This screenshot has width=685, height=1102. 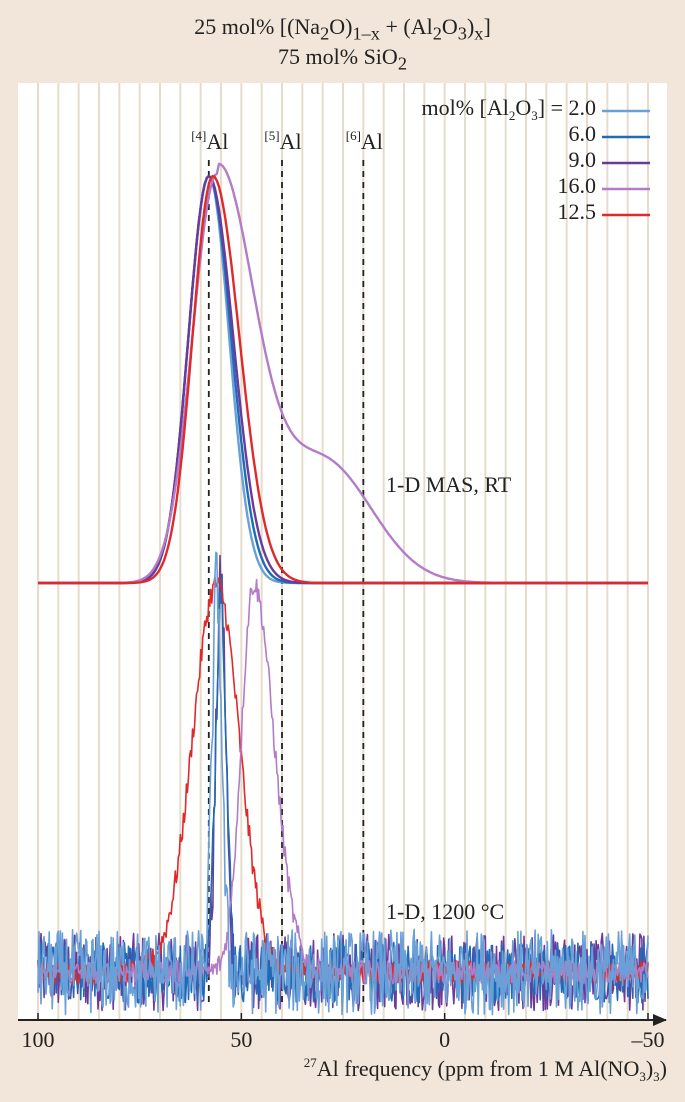 I want to click on legend-label: 16.0, so click(x=577, y=185).